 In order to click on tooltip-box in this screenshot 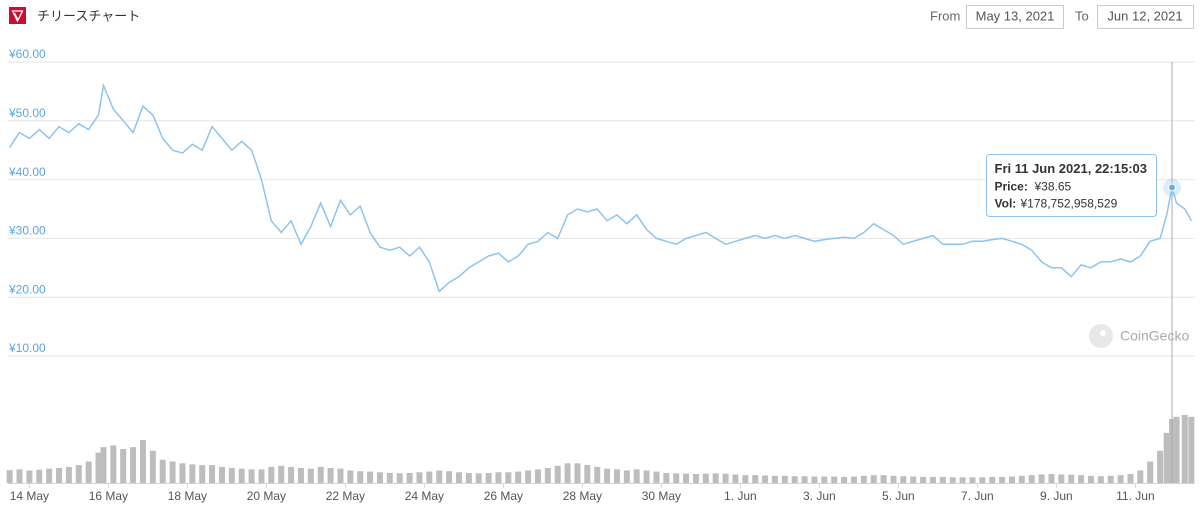, I will do `click(1071, 185)`.